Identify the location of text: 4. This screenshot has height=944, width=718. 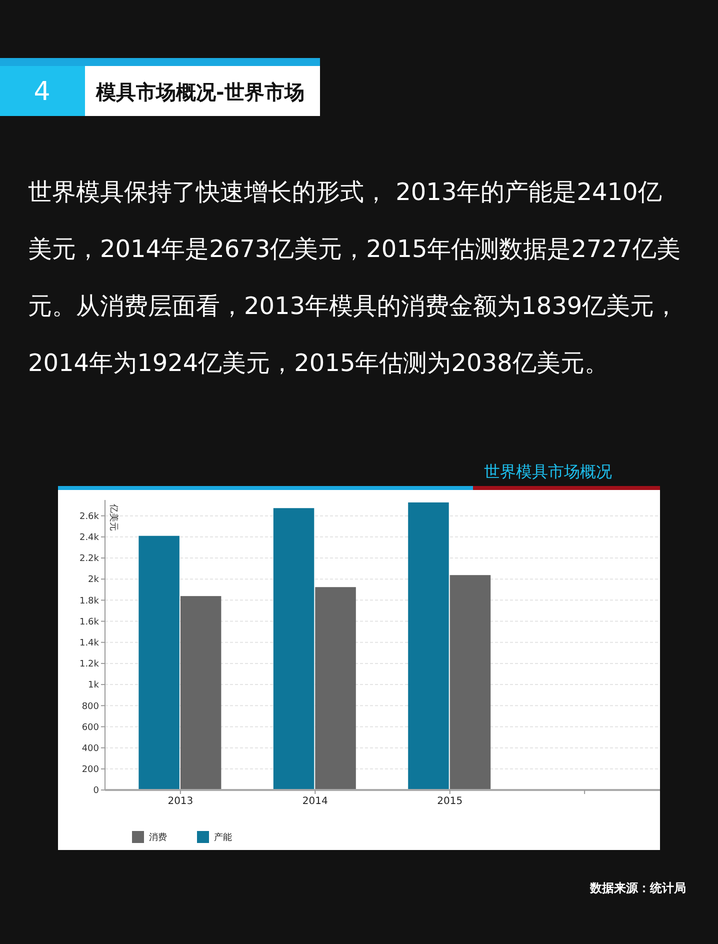
(42, 92).